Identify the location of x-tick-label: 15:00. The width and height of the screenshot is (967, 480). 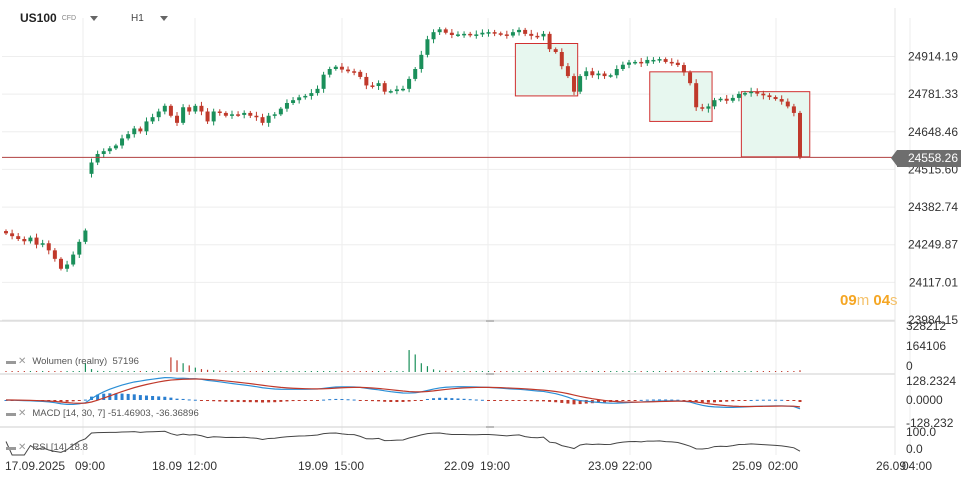
(349, 466).